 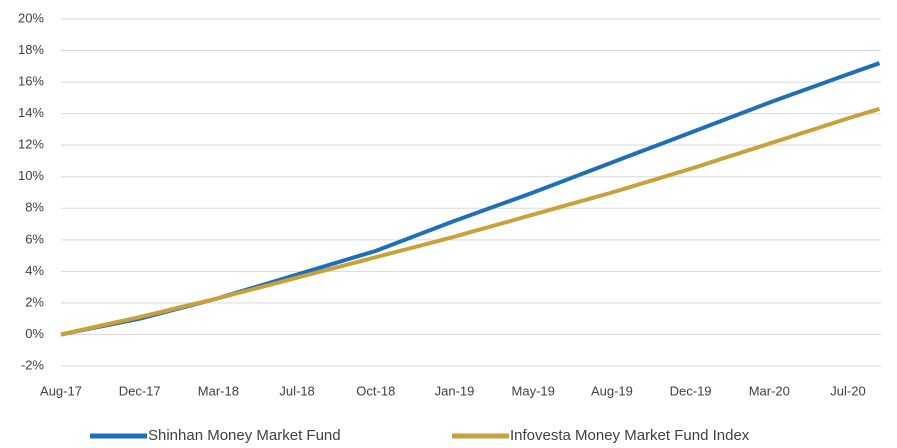 I want to click on x-tick-label: Mar-18, so click(x=218, y=390).